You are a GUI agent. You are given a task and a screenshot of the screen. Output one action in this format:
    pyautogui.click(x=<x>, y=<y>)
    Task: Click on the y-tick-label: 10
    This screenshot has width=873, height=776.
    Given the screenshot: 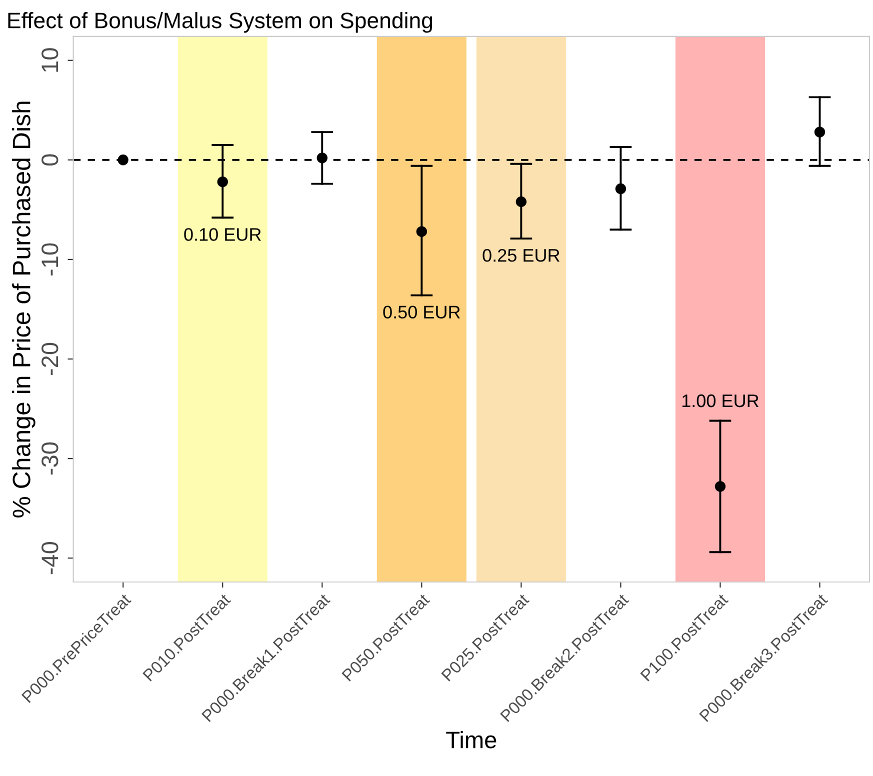 What is the action you would take?
    pyautogui.click(x=50, y=60)
    